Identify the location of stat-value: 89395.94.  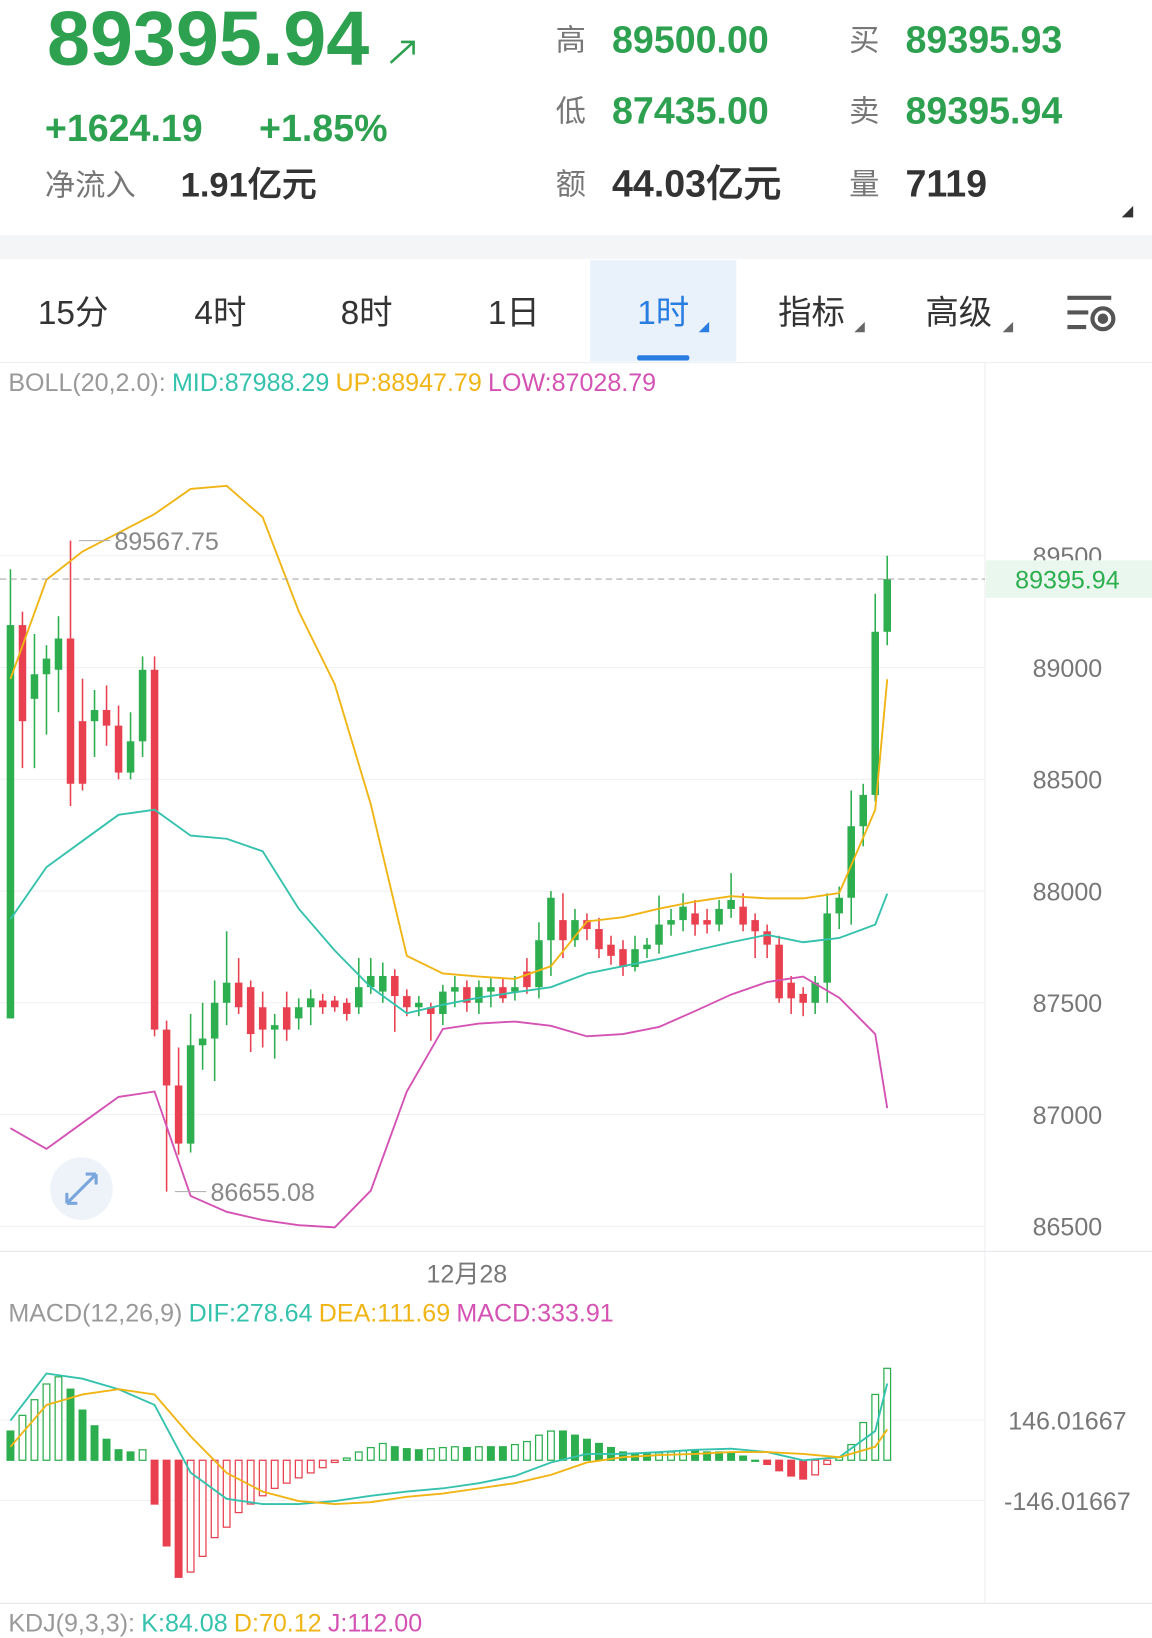
(984, 110).